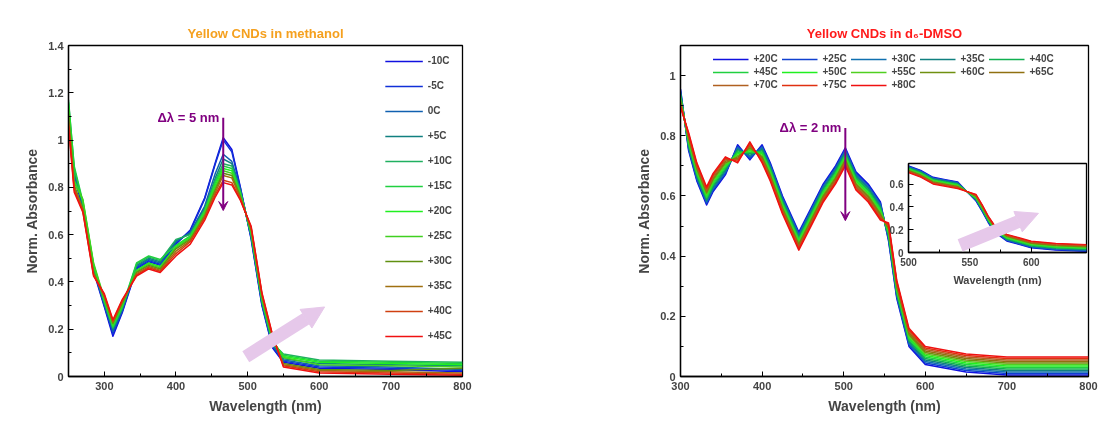 The height and width of the screenshot is (427, 1102). I want to click on legend-label: -10C, so click(438, 60).